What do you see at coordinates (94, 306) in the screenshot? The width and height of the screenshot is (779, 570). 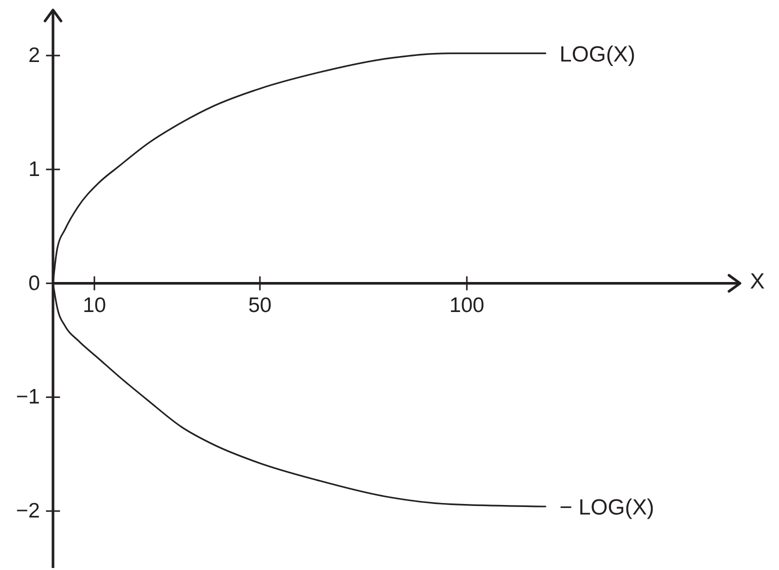 I see `x-tick-label: 10` at bounding box center [94, 306].